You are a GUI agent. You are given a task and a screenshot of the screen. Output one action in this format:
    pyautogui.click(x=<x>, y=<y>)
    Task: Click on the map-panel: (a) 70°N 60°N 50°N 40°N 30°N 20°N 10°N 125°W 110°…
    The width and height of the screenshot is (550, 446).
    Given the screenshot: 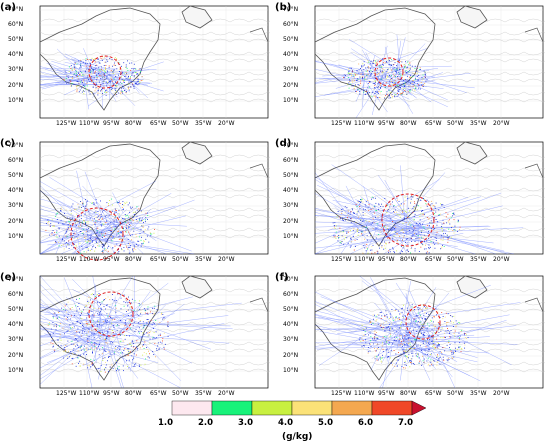 What is the action you would take?
    pyautogui.click(x=135, y=65)
    